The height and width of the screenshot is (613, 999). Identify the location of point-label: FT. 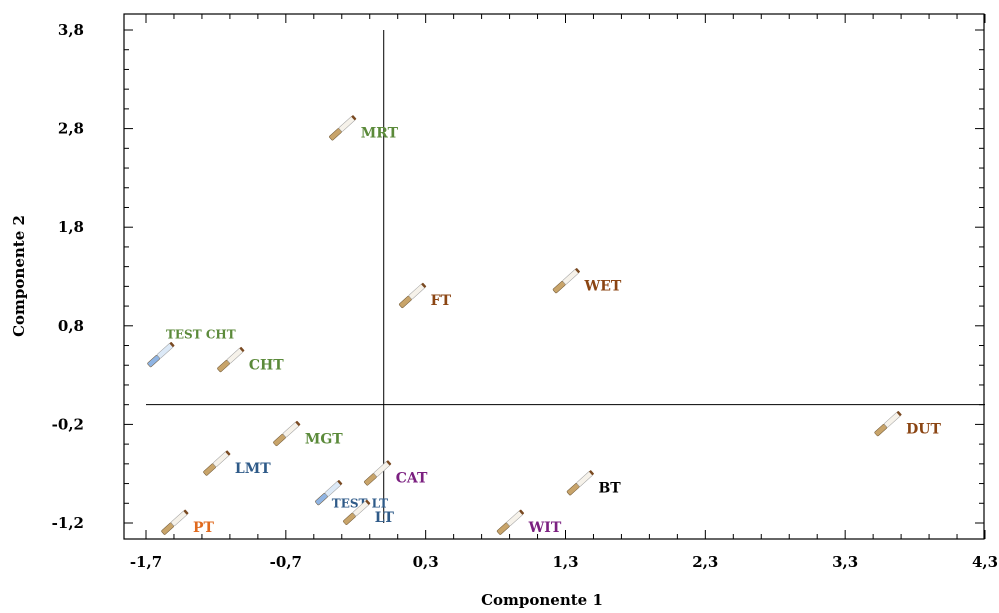
(441, 301).